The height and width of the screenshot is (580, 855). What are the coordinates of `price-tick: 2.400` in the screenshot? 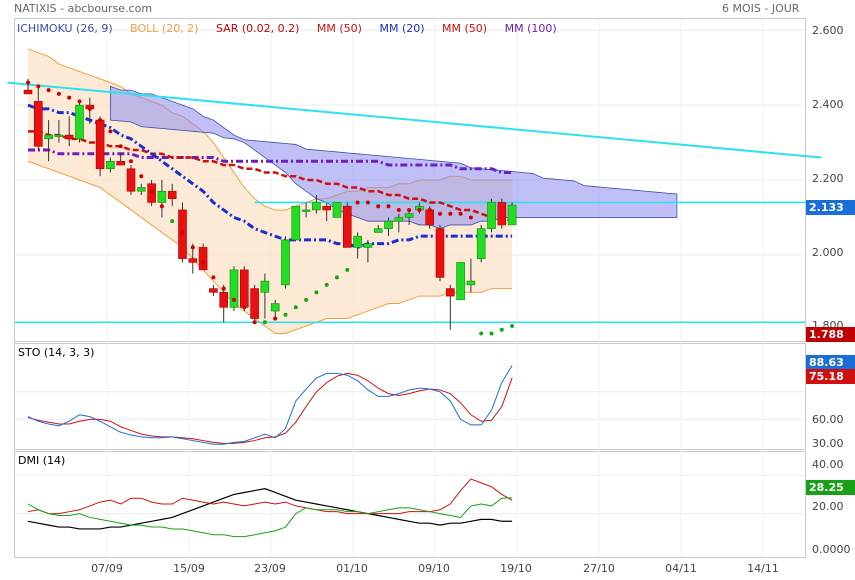 It's located at (828, 104).